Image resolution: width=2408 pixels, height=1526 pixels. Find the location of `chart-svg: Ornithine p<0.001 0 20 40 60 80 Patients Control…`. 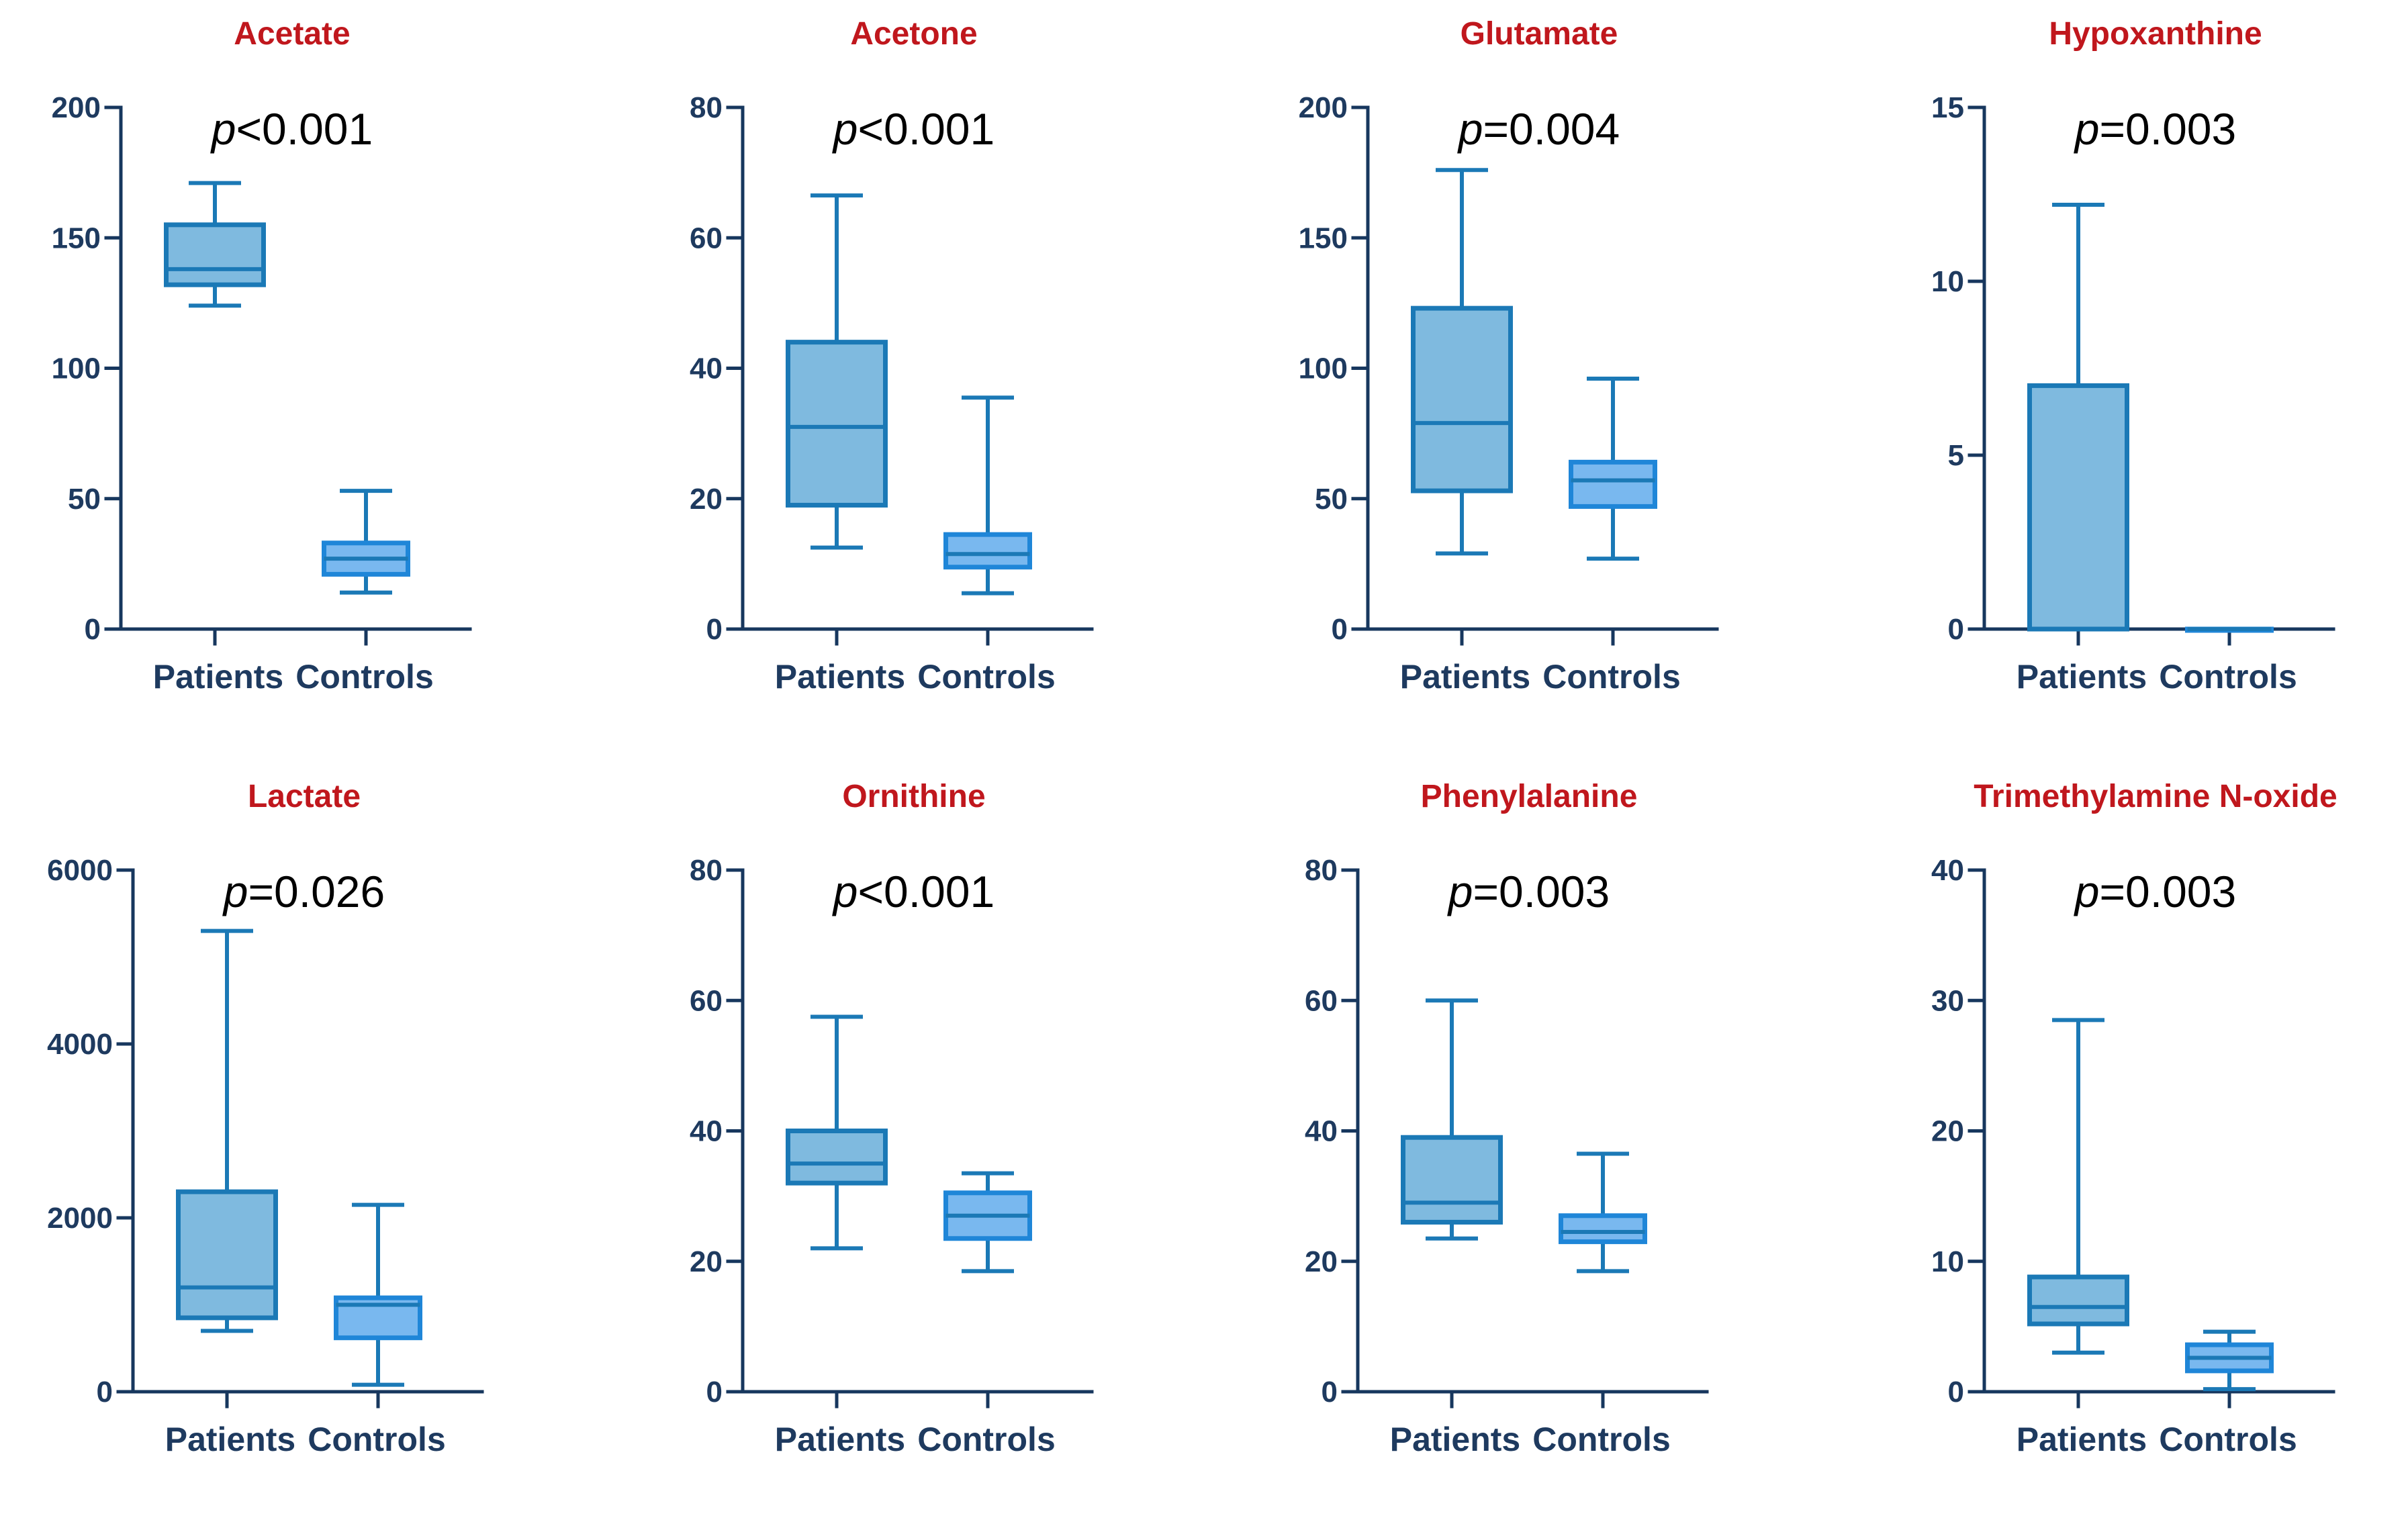

chart-svg: Ornithine p<0.001 0 20 40 60 80 Patients Control… is located at coordinates (892, 1119).